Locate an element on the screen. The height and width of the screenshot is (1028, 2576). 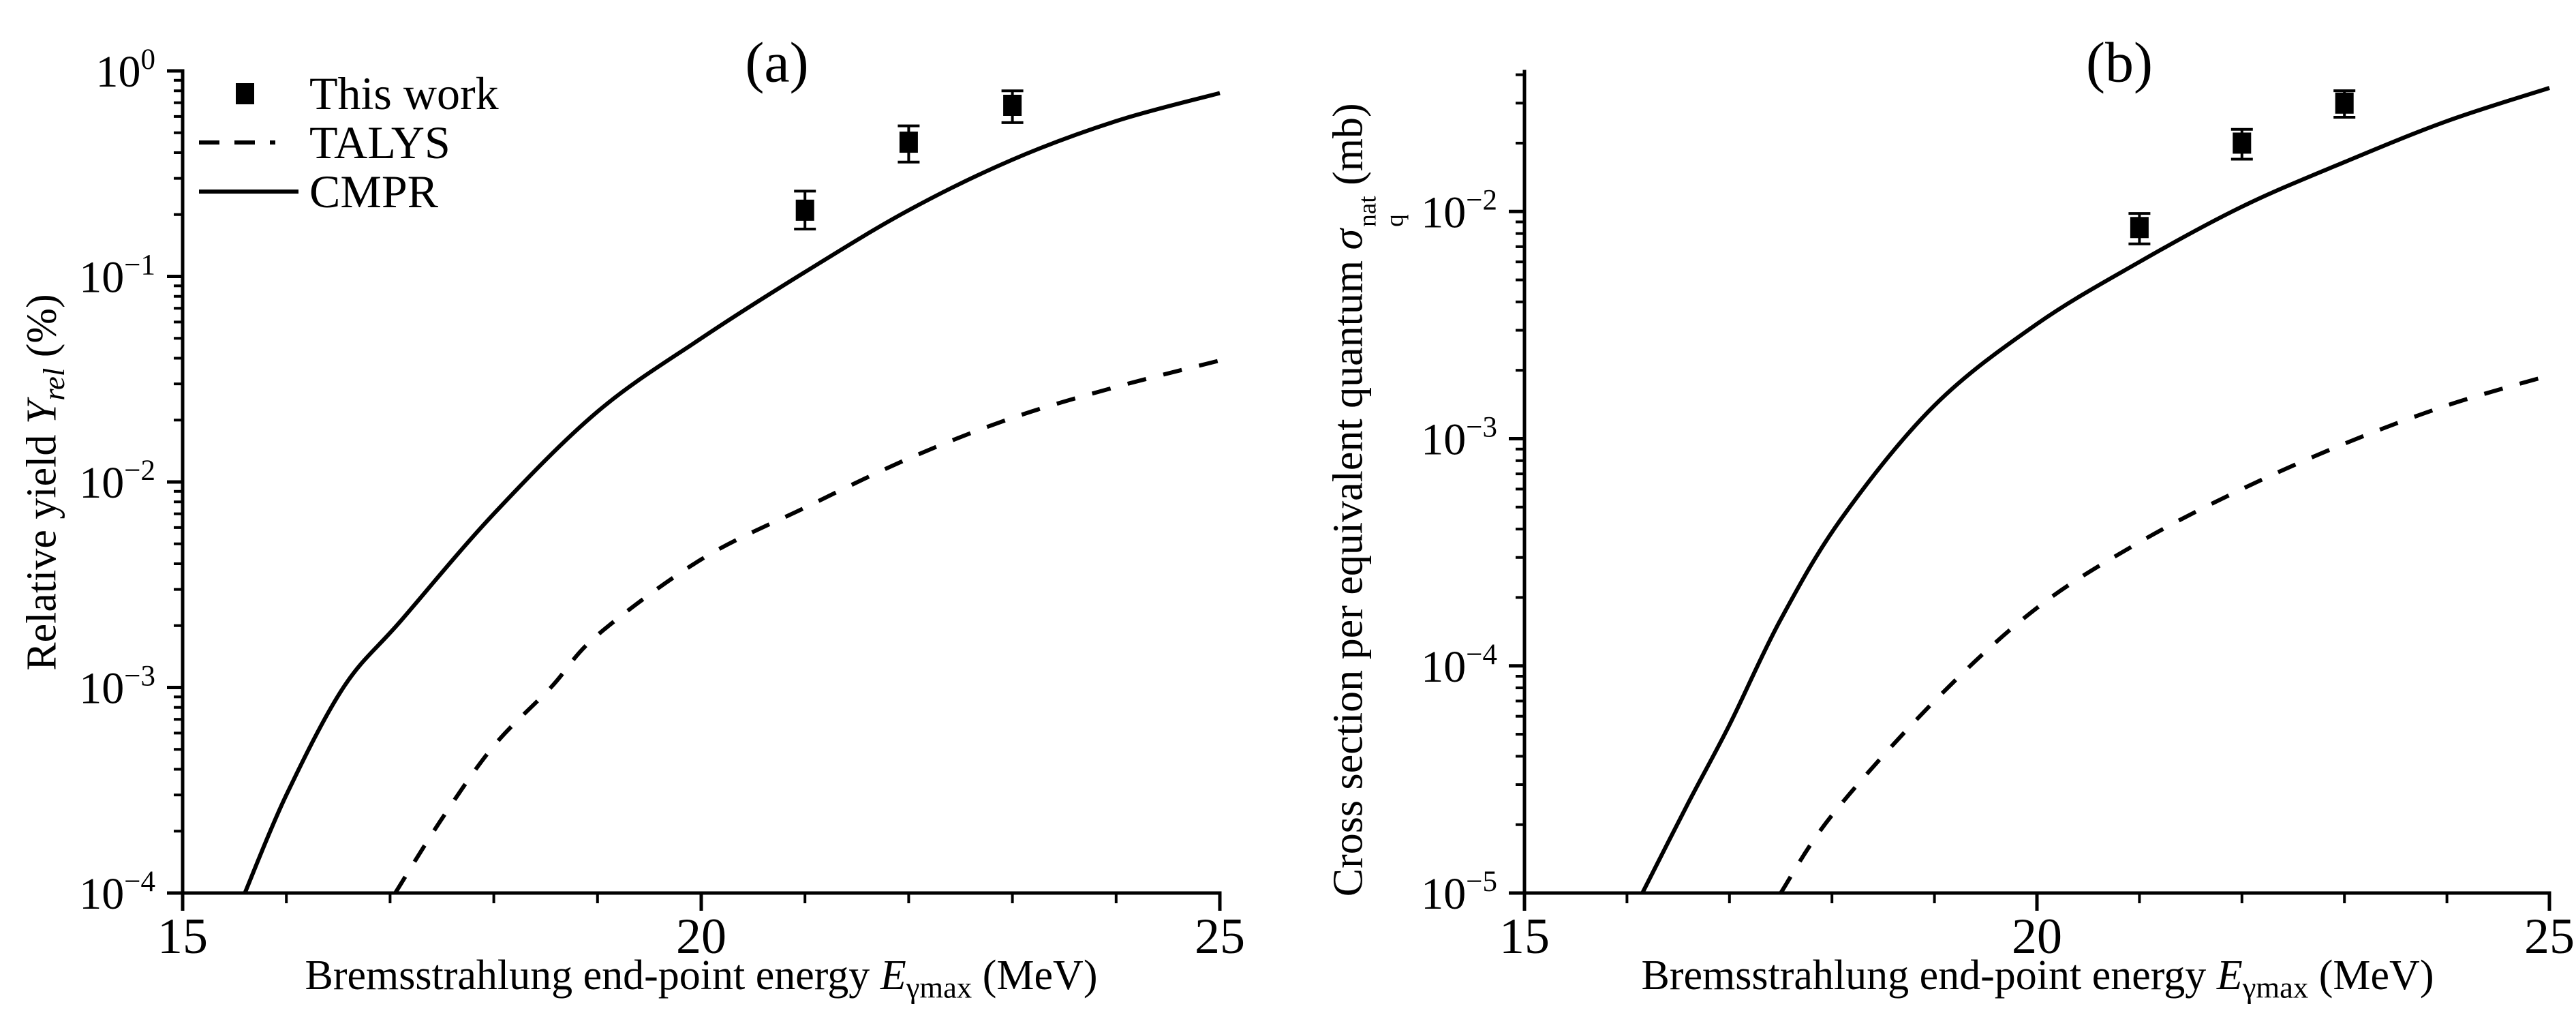
legend-label-cmpr: CMPR is located at coordinates (374, 191).